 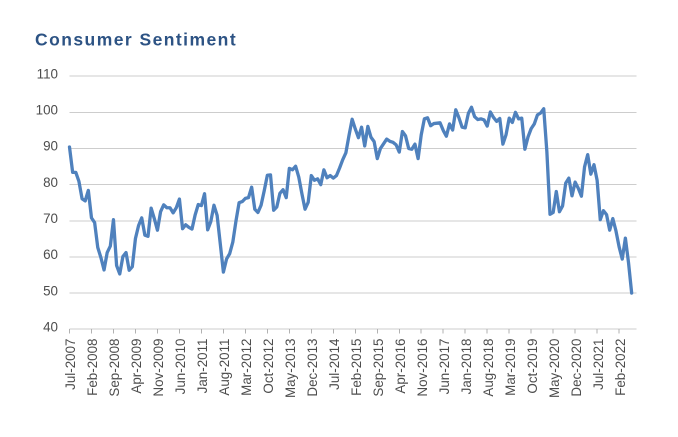 I want to click on svg-text: 70, so click(x=50, y=218).